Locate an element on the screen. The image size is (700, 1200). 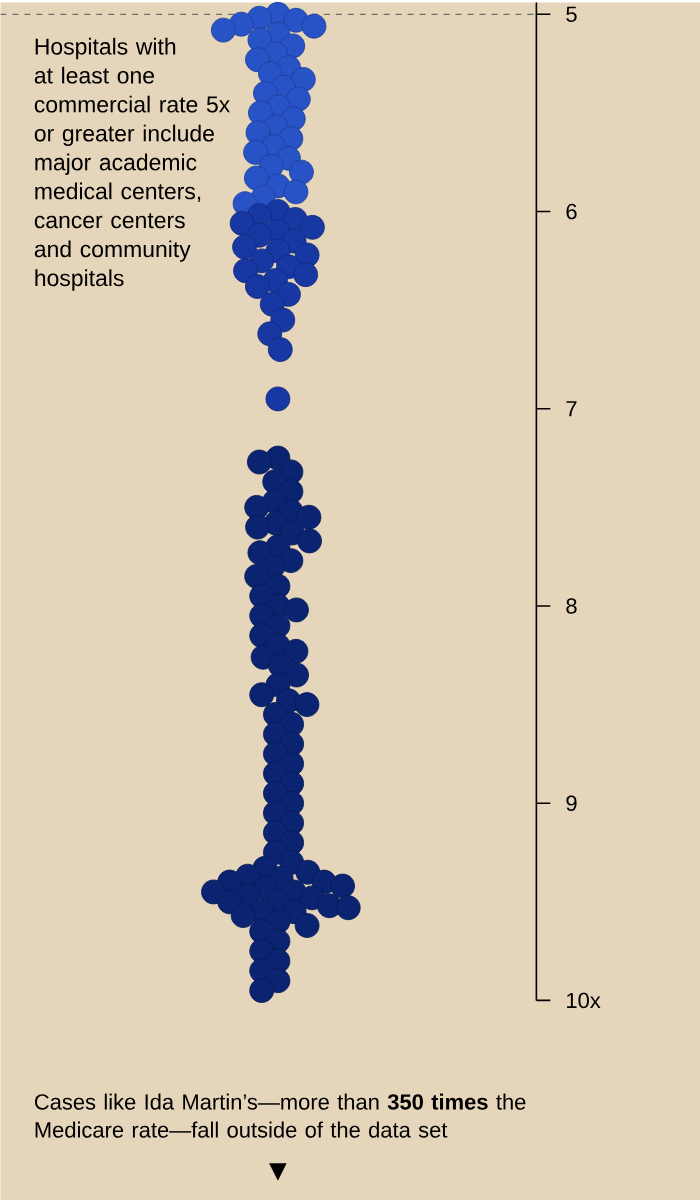
y-tick-label: 10x is located at coordinates (584, 1000).